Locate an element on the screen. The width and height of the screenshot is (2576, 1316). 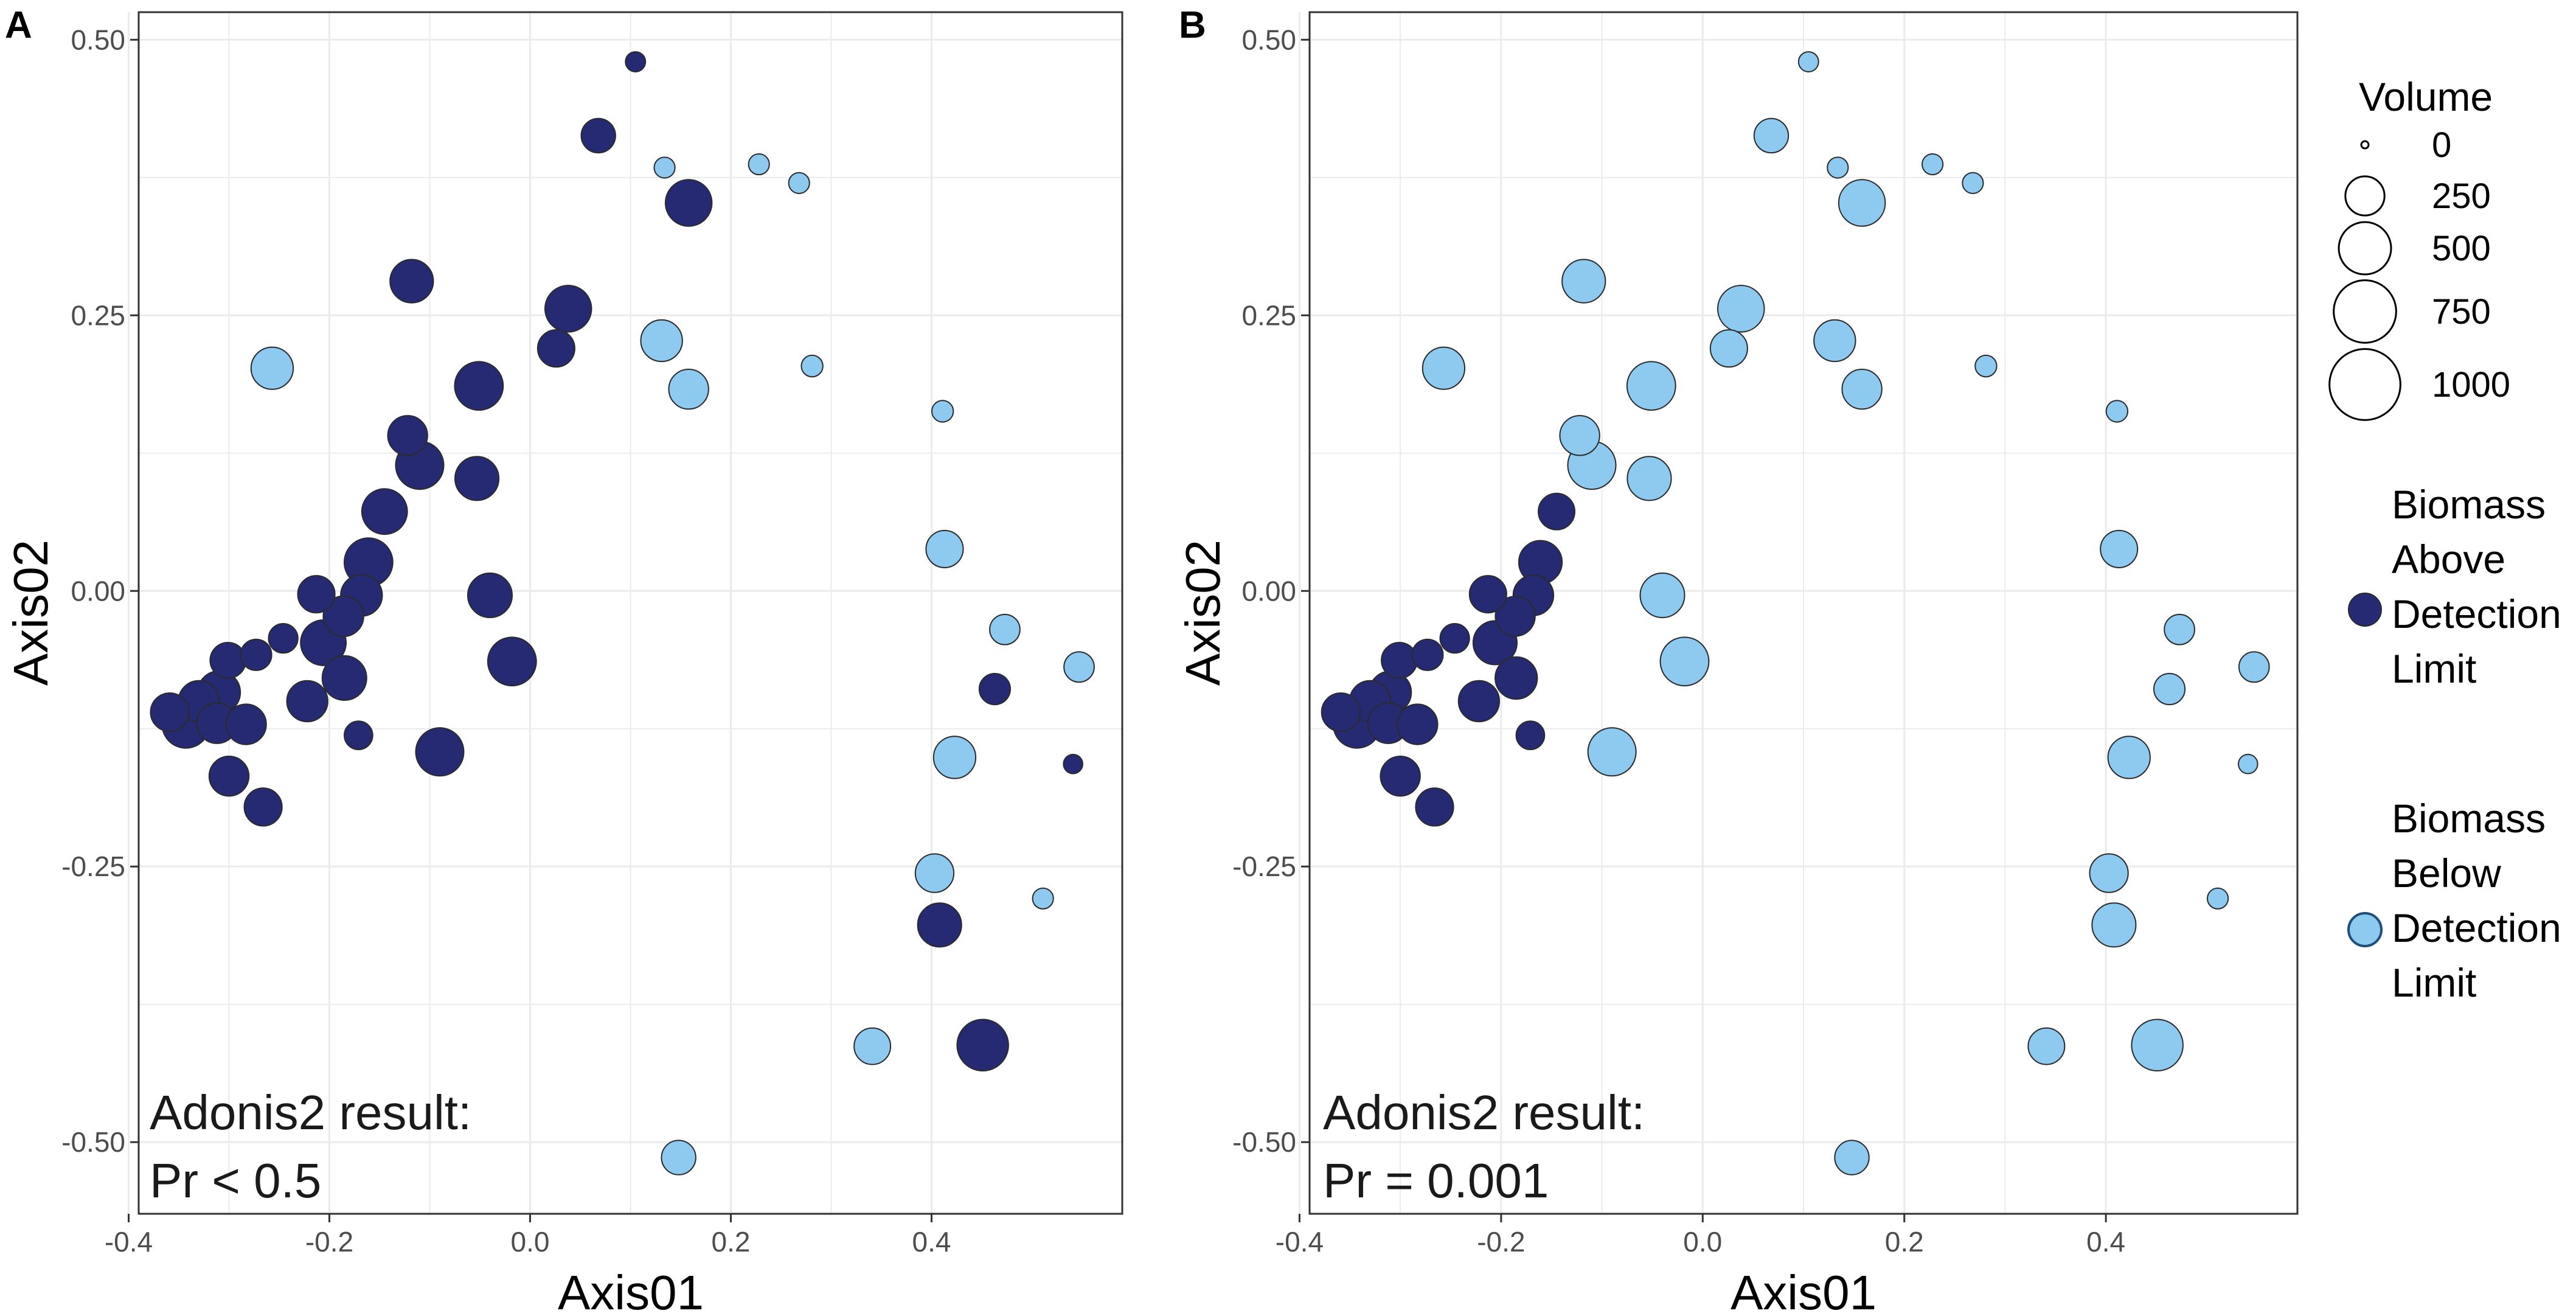
legend-label-above-1: Biomass is located at coordinates (2469, 504).